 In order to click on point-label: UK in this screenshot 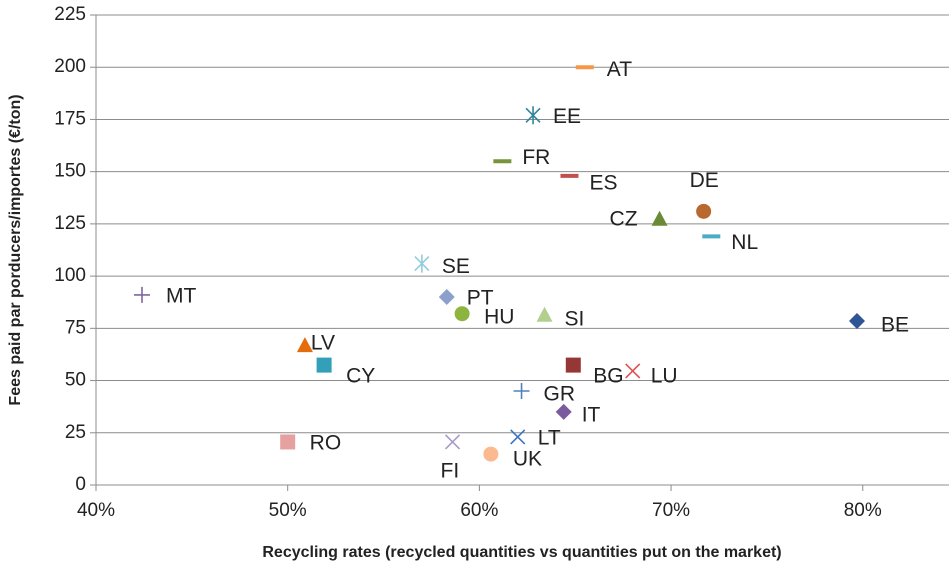, I will do `click(527, 459)`.